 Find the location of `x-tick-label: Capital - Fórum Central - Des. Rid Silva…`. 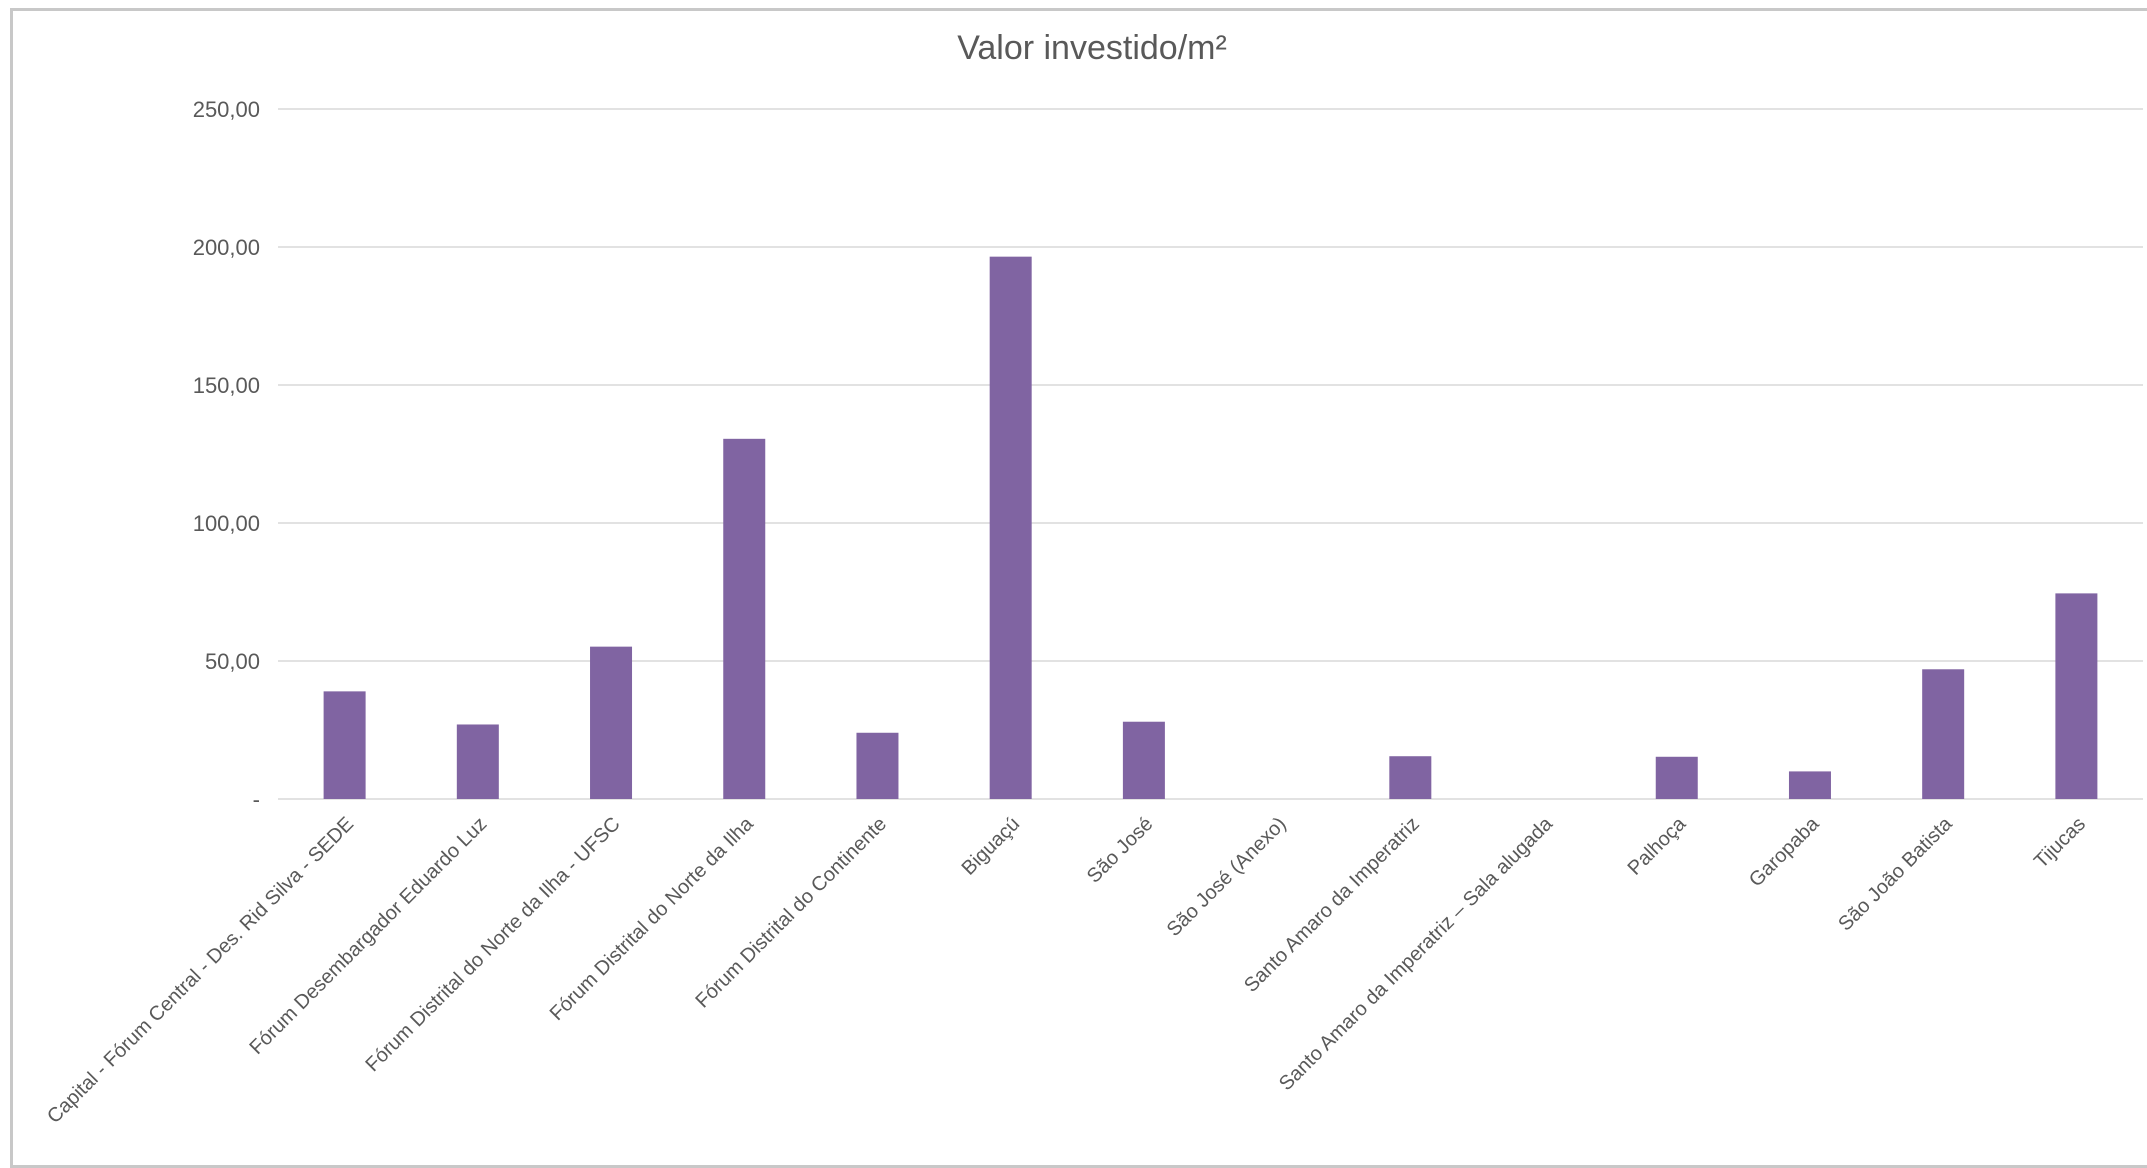

x-tick-label: Capital - Fórum Central - Des. Rid Silva… is located at coordinates (200, 970).